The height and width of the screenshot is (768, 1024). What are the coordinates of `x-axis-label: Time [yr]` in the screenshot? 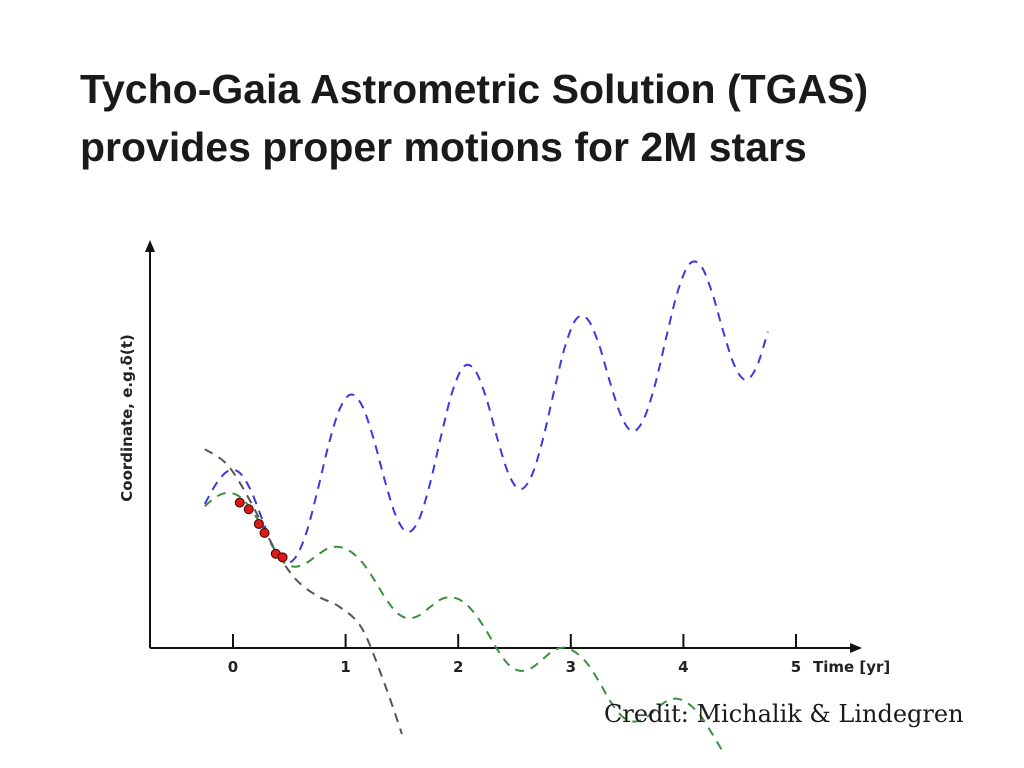 It's located at (851, 667).